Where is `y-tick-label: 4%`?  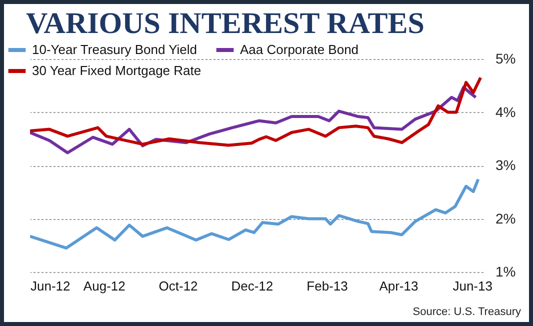 y-tick-label: 4% is located at coordinates (506, 112).